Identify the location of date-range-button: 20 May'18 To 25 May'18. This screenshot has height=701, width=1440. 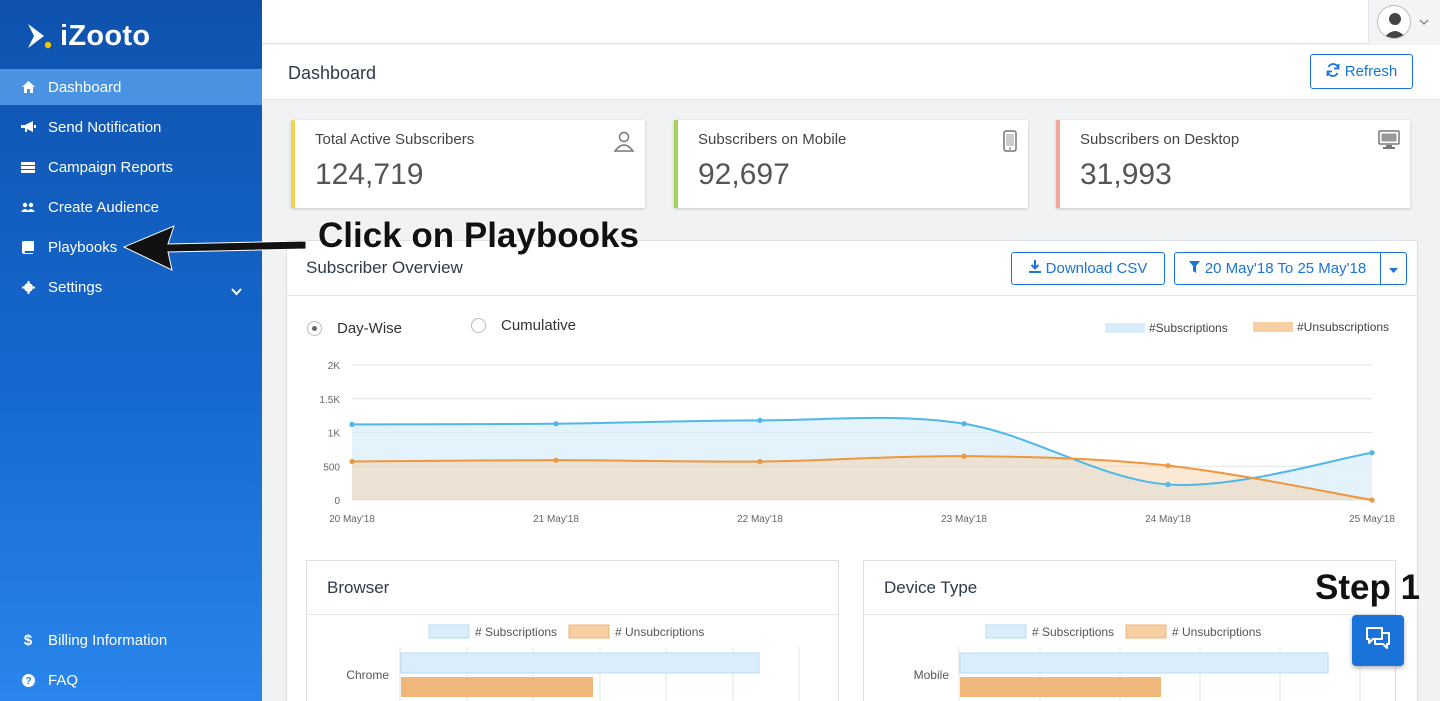
(1277, 268).